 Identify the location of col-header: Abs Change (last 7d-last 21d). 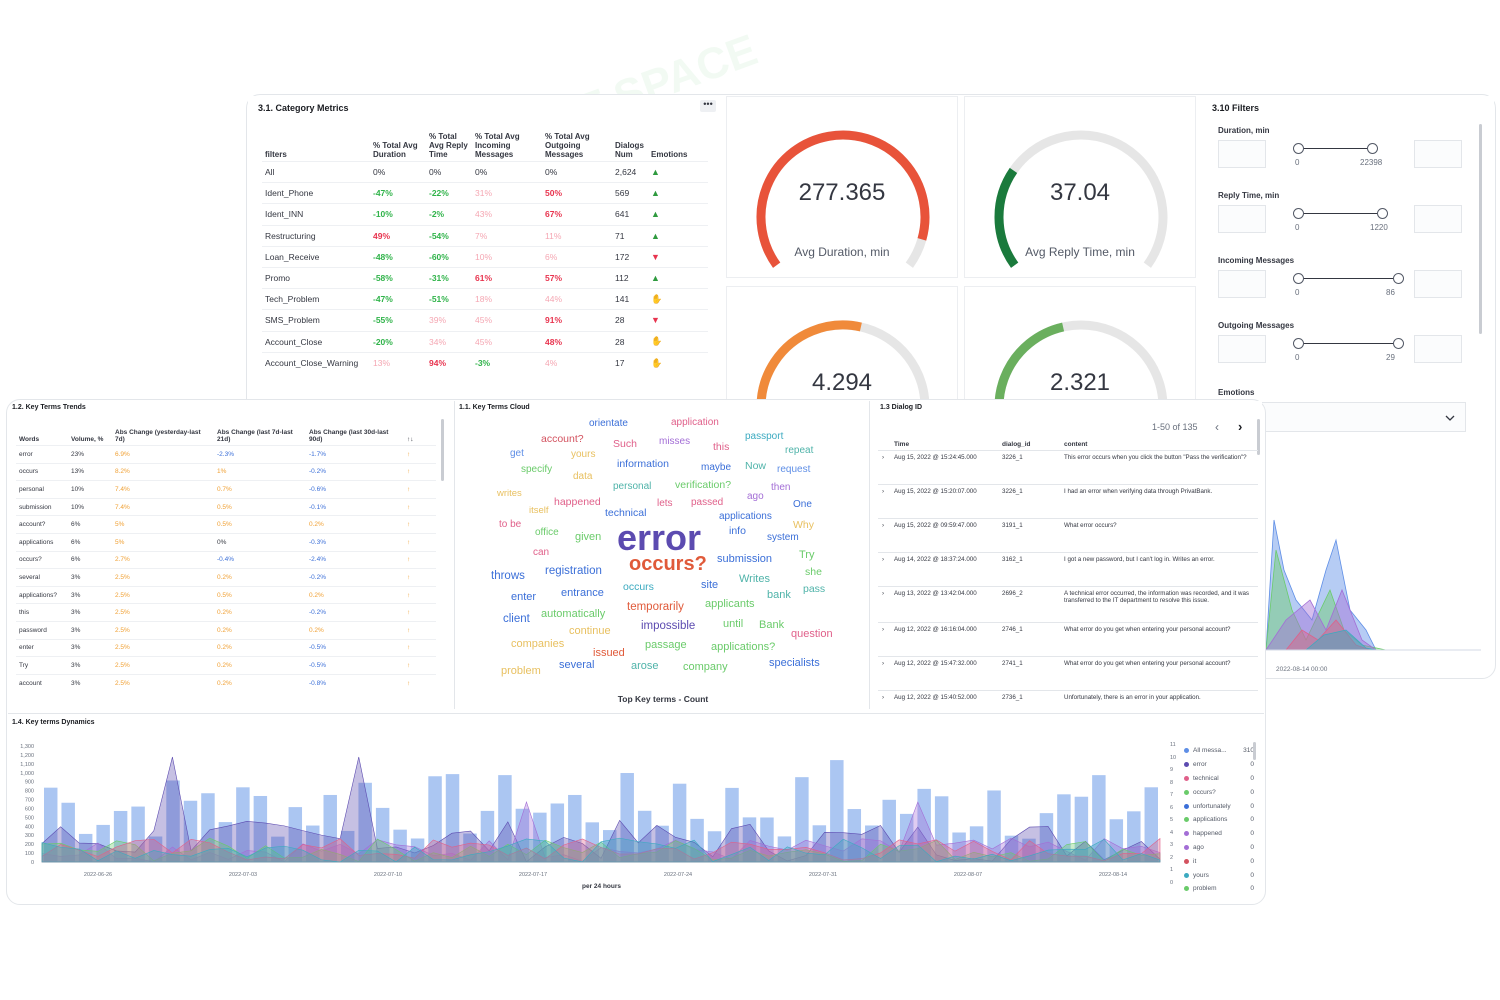
(255, 436).